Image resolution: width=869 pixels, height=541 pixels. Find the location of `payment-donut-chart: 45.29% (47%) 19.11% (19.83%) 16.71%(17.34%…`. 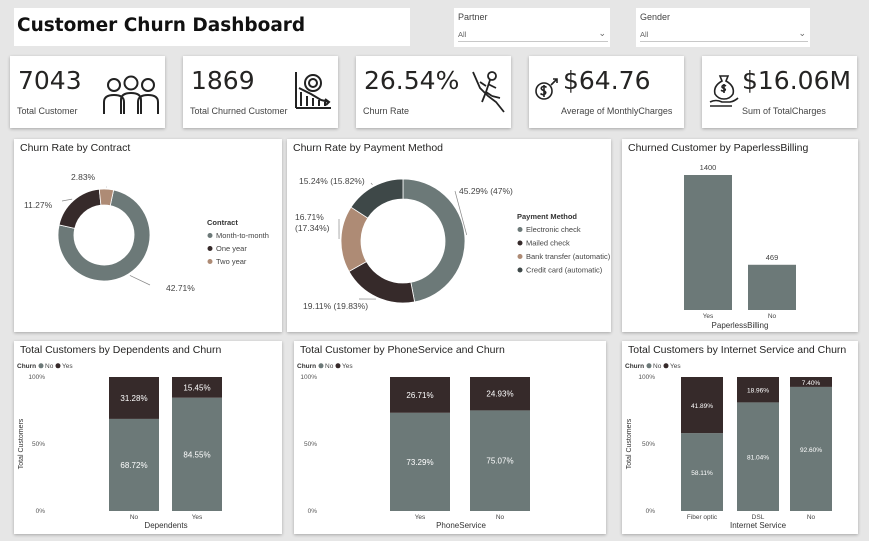

payment-donut-chart: 45.29% (47%) 19.11% (19.83%) 16.71%(17.34%… is located at coordinates (453, 243).